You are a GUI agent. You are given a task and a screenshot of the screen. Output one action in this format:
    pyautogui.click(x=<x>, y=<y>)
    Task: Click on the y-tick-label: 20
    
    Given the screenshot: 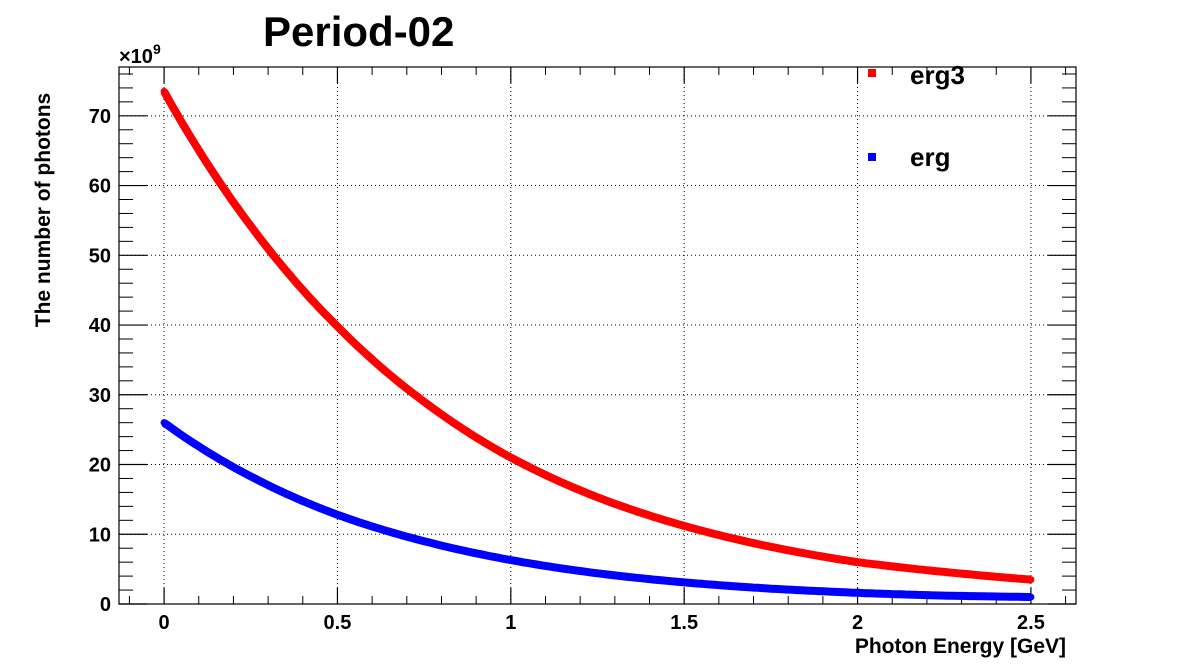 What is the action you would take?
    pyautogui.click(x=100, y=466)
    